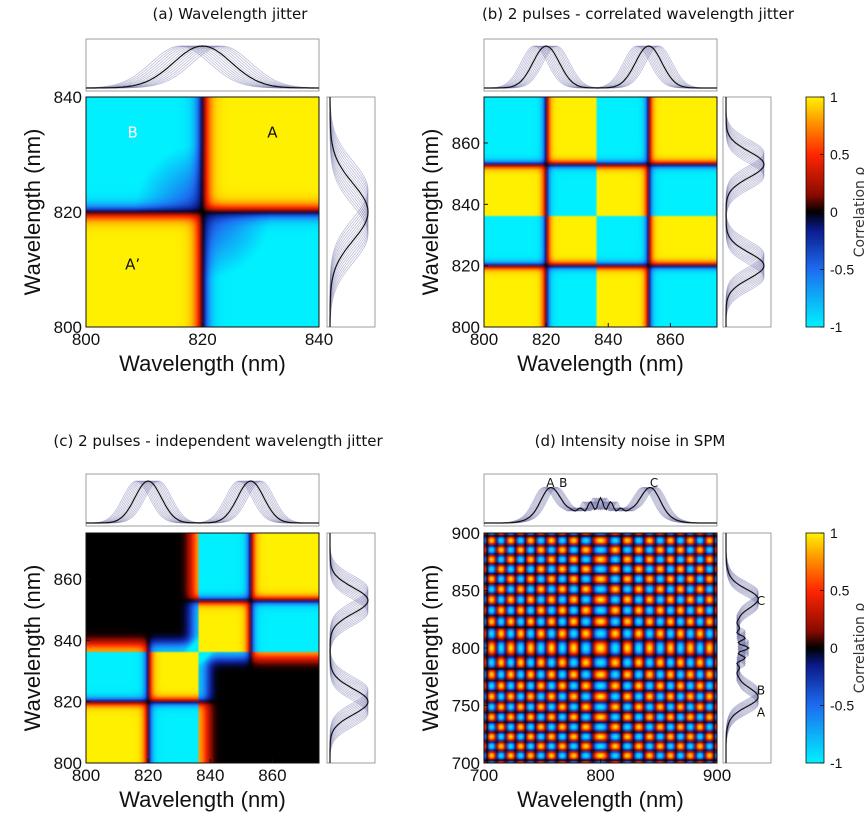 This screenshot has width=864, height=819. What do you see at coordinates (466, 706) in the screenshot?
I see `y-tick-label: 750` at bounding box center [466, 706].